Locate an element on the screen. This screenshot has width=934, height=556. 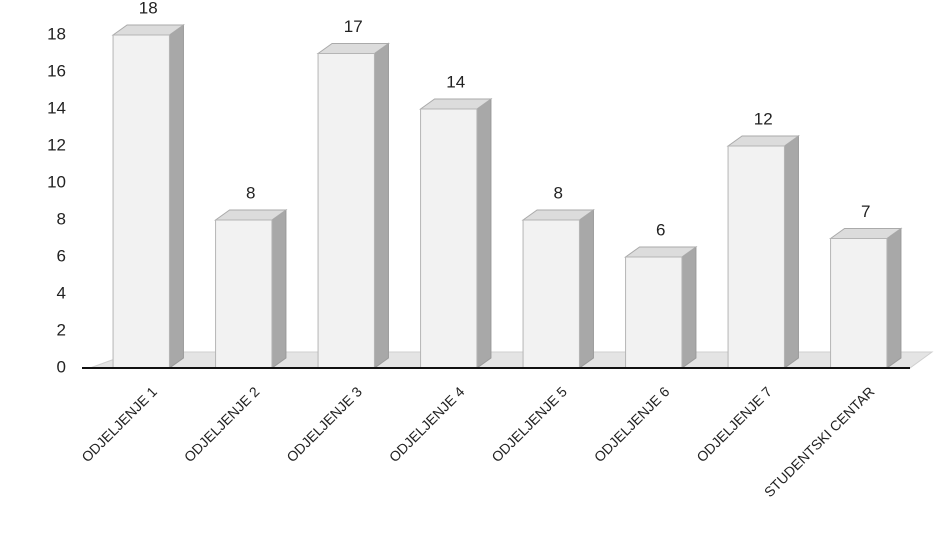
x-tick-label: STUDENTSKI CENTAR is located at coordinates (819, 441).